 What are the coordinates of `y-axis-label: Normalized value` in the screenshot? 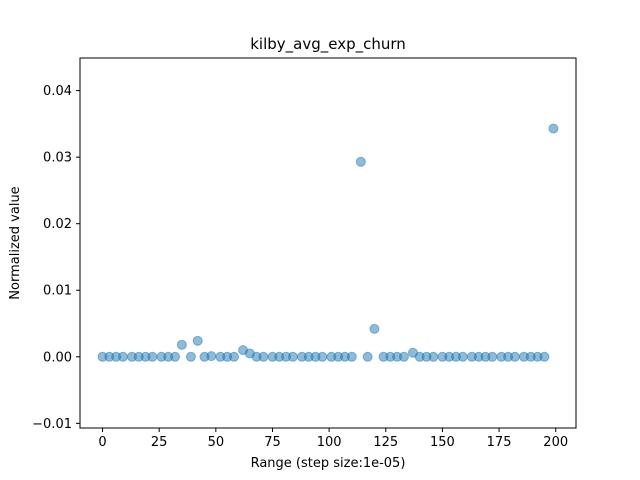 It's located at (15, 242).